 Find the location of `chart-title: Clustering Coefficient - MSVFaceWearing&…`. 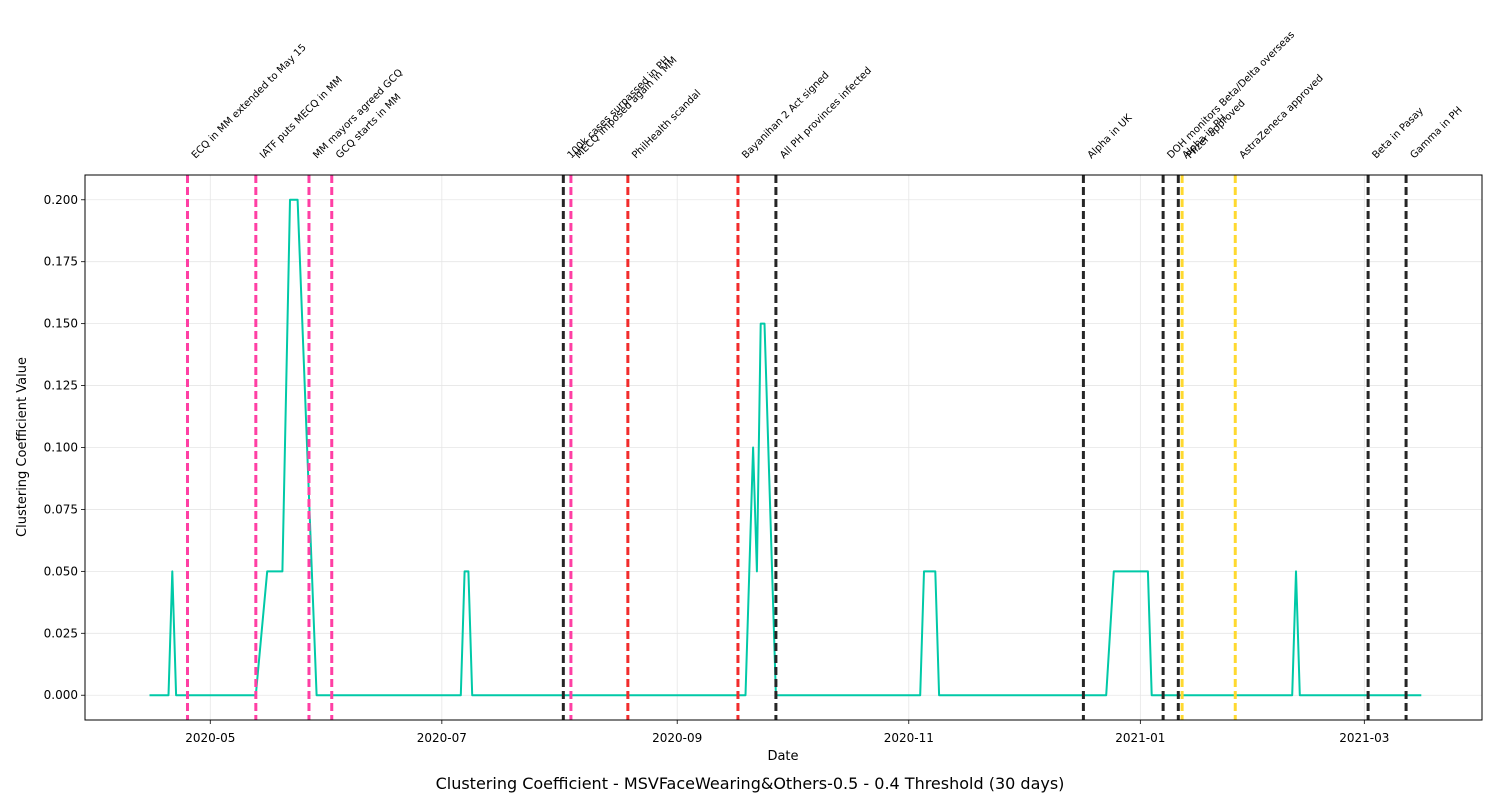

chart-title: Clustering Coefficient - MSVFaceWearing&… is located at coordinates (750, 783).